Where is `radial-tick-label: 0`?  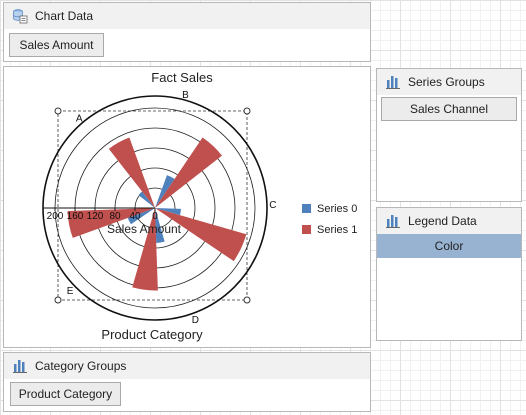 radial-tick-label: 0 is located at coordinates (155, 216).